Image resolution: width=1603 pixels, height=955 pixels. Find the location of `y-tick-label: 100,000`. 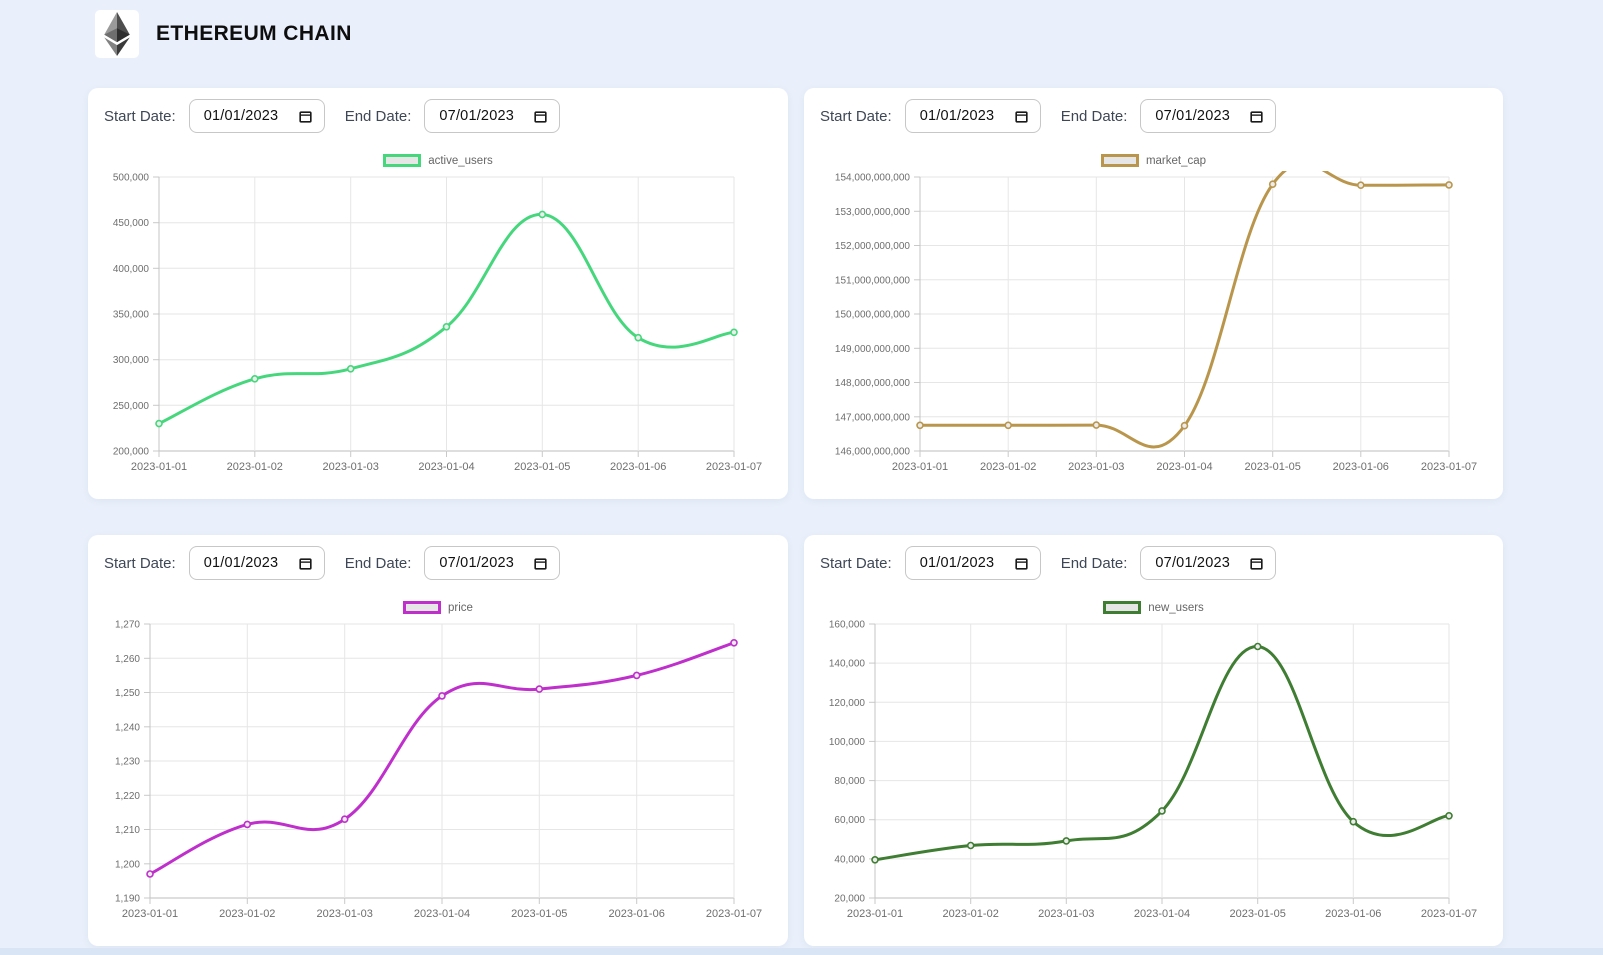

y-tick-label: 100,000 is located at coordinates (847, 742).